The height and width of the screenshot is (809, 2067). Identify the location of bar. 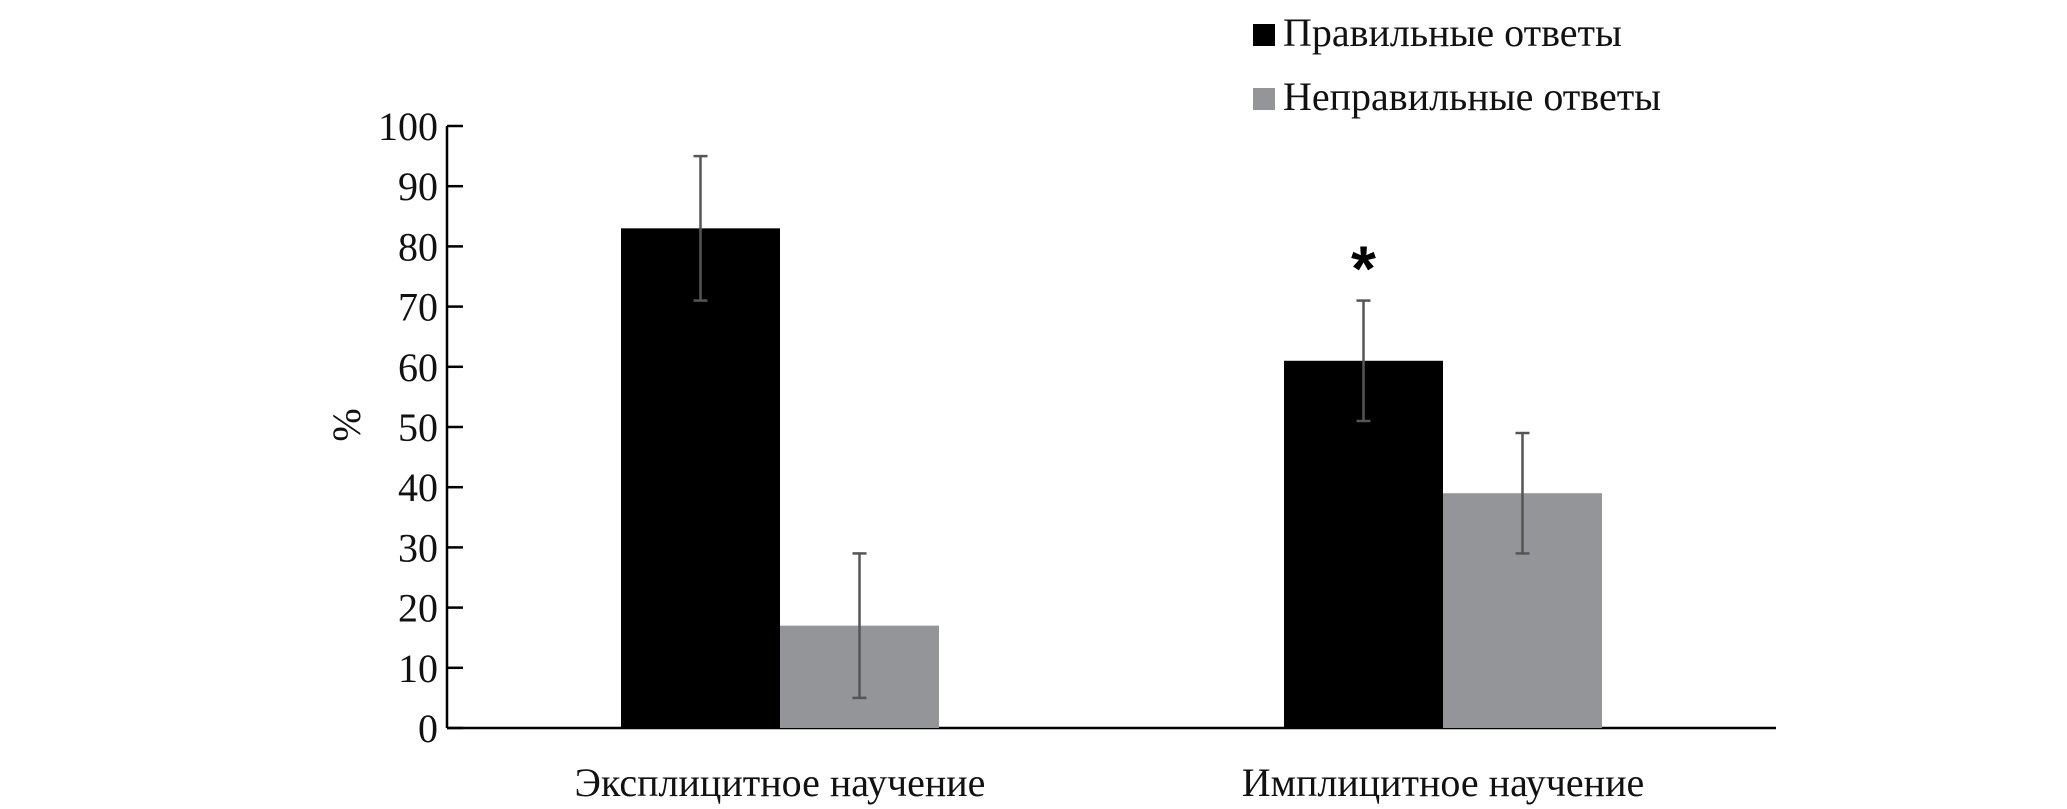
(700, 478).